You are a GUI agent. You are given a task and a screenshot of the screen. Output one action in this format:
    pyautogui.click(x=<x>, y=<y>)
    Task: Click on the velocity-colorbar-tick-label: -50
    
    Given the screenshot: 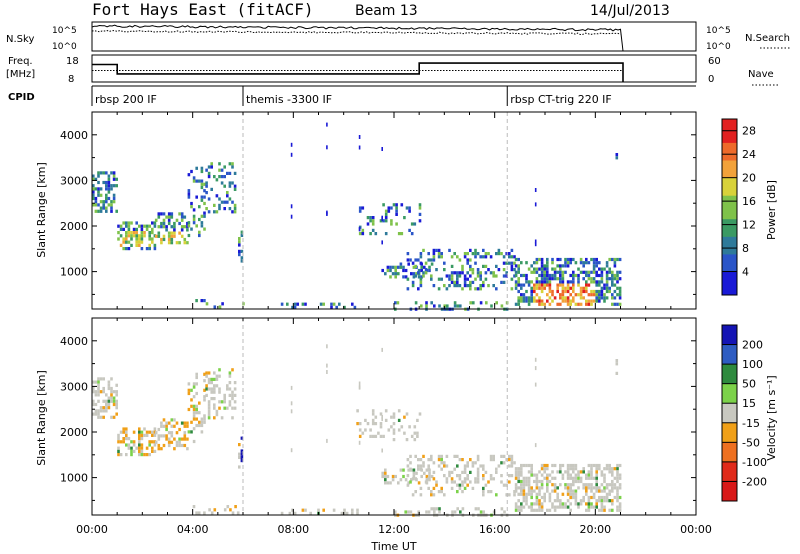 What is the action you would take?
    pyautogui.click(x=751, y=442)
    